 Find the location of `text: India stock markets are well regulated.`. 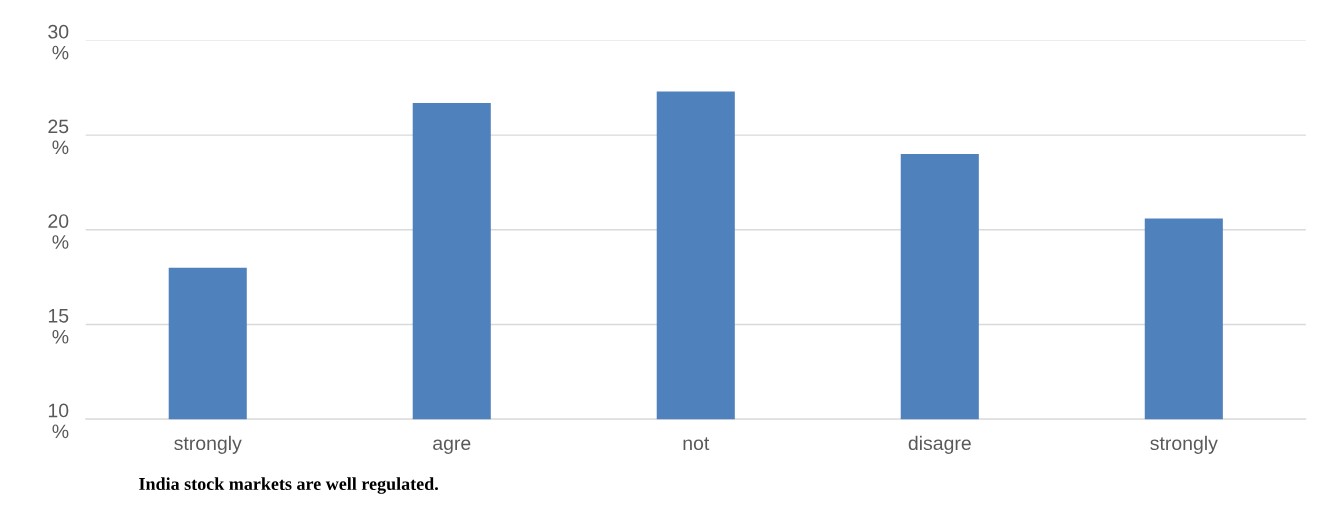

text: India stock markets are well regulated. is located at coordinates (288, 485).